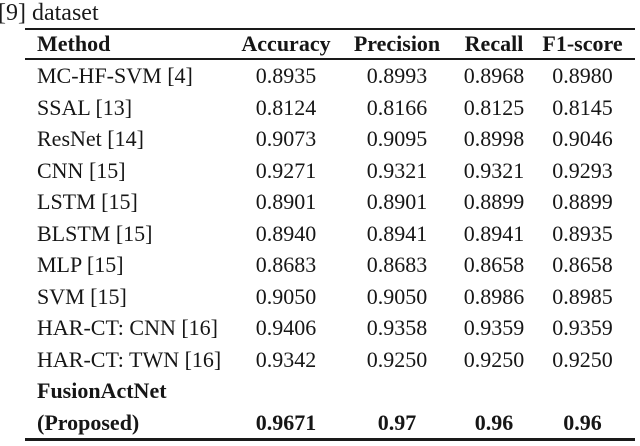 The image size is (640, 446). What do you see at coordinates (130, 265) in the screenshot?
I see `method-cell: MLP [15]` at bounding box center [130, 265].